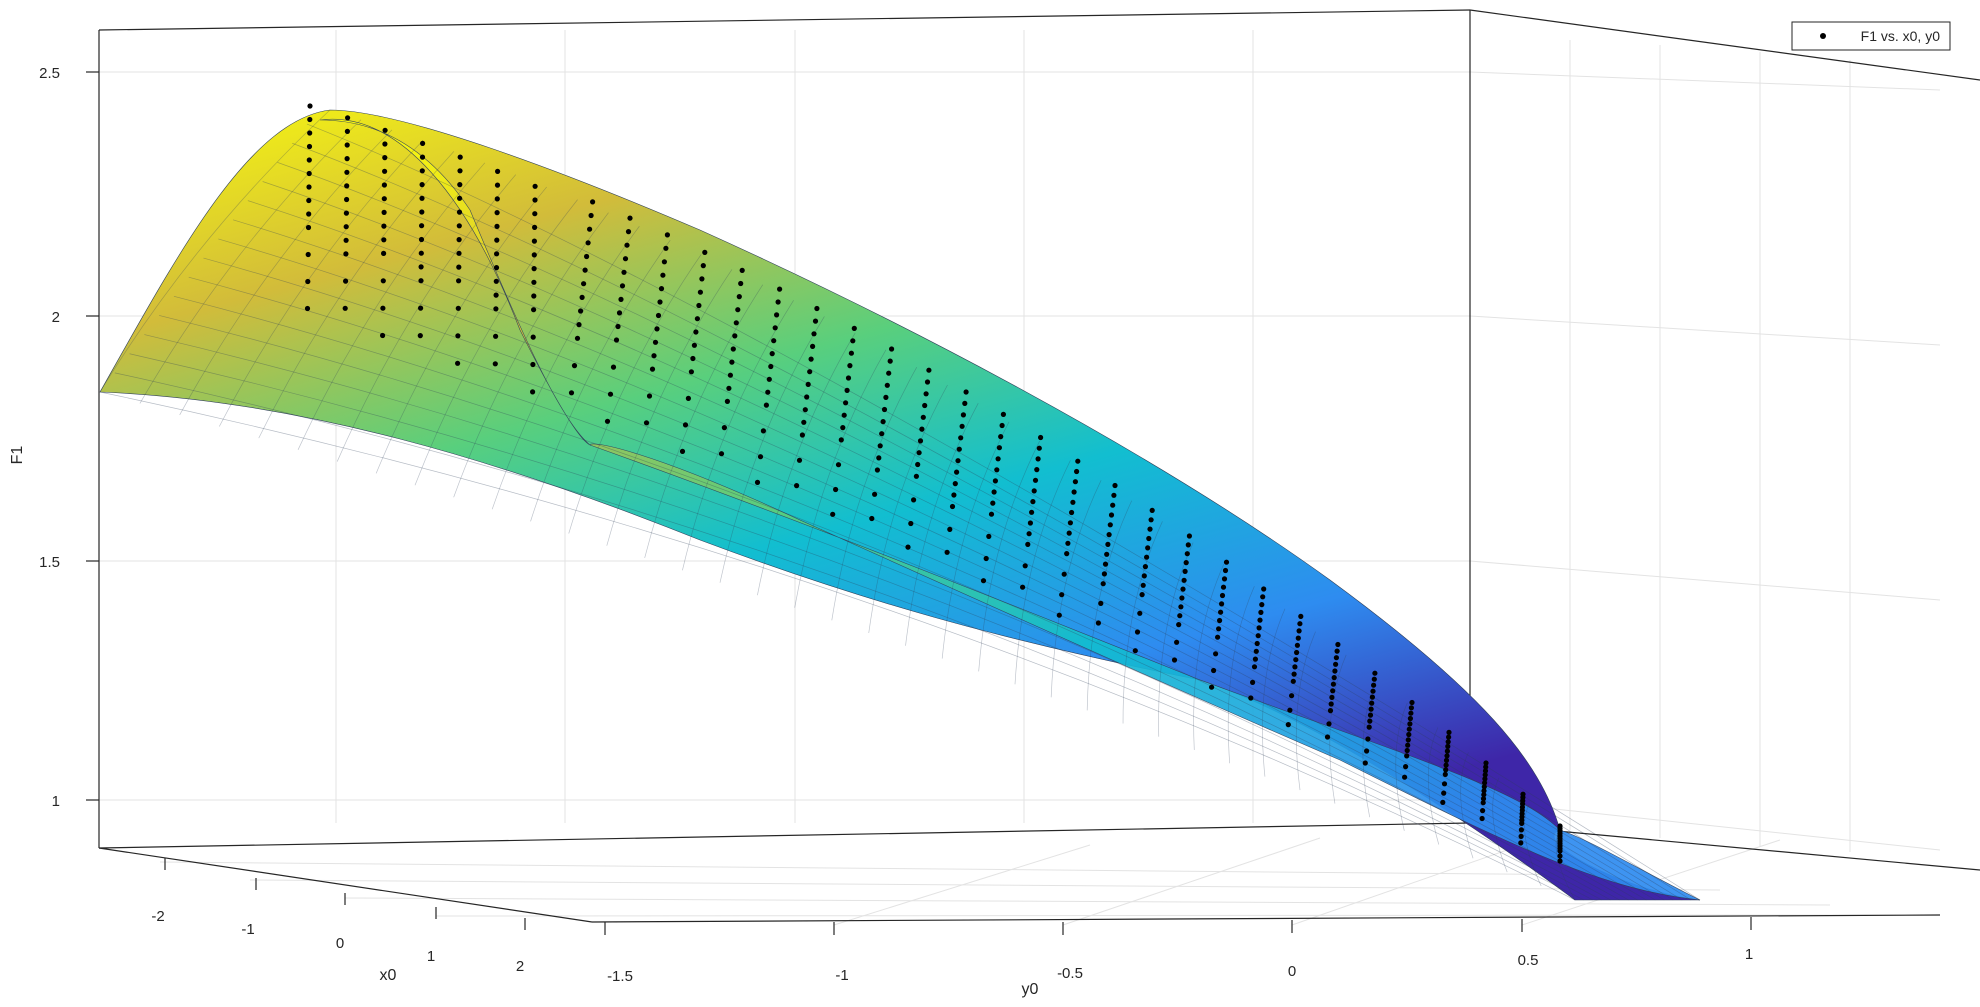  What do you see at coordinates (17, 455) in the screenshot?
I see `z-axis-label: F1` at bounding box center [17, 455].